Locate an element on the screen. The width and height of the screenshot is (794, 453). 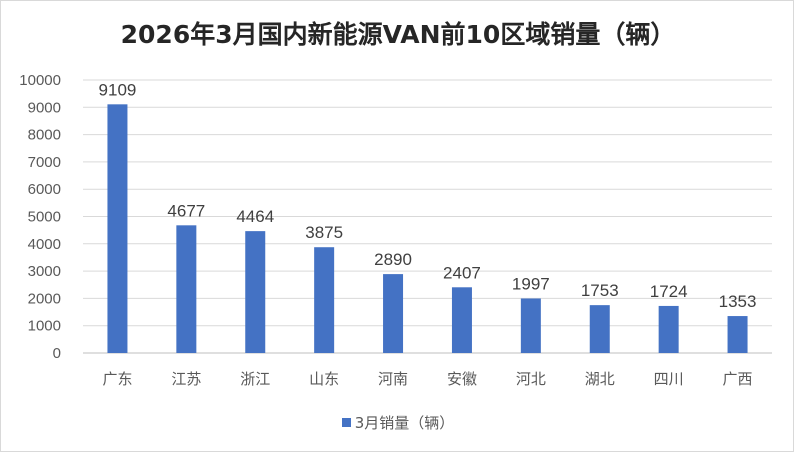
x-tick-label: 河北 is located at coordinates (531, 379).